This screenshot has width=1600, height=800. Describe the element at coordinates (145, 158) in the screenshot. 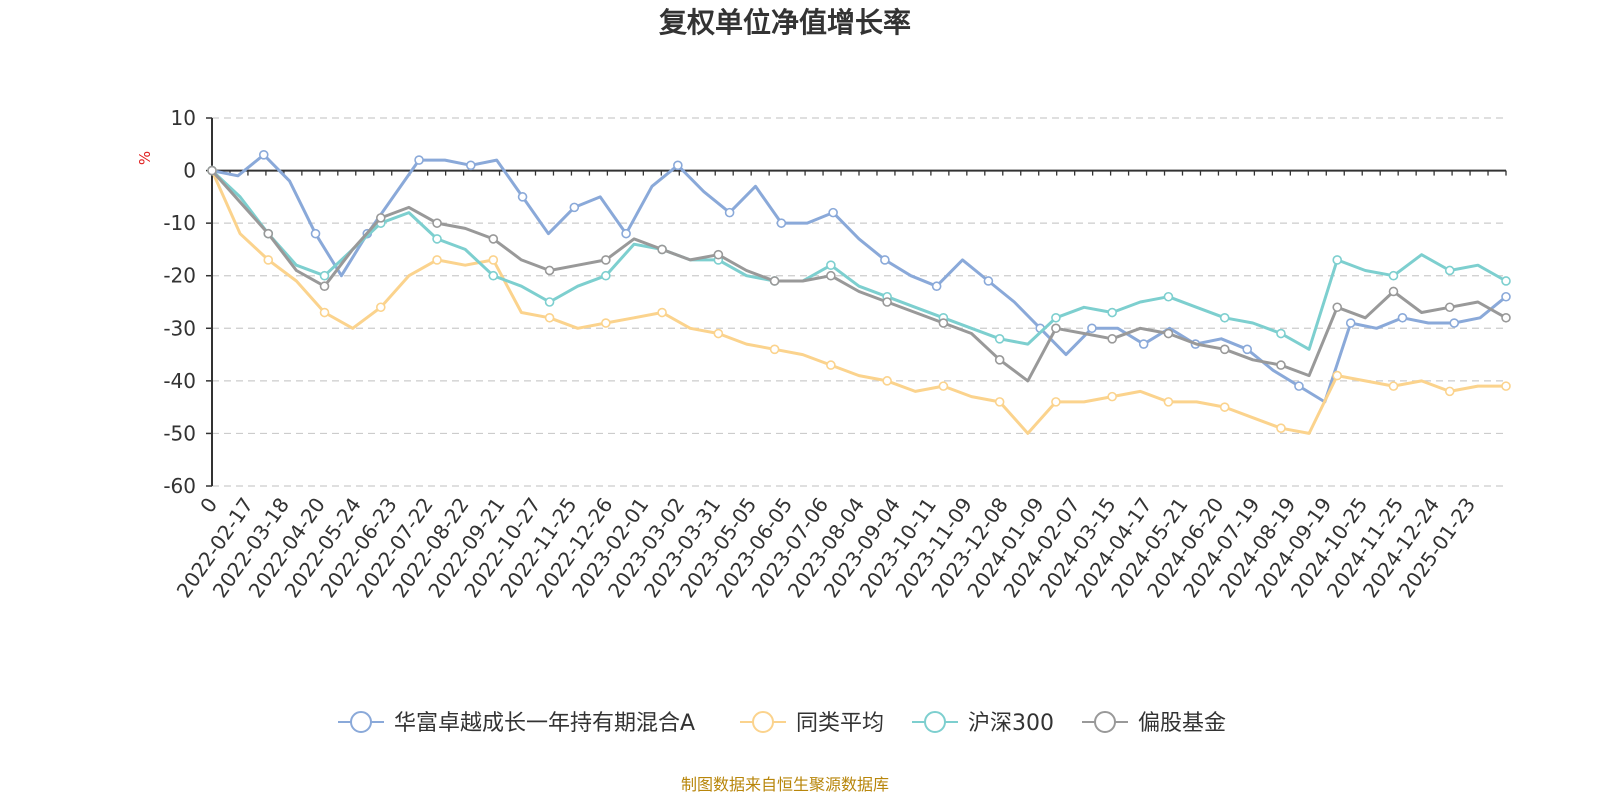

I see `y-axis-unit: %` at that location.